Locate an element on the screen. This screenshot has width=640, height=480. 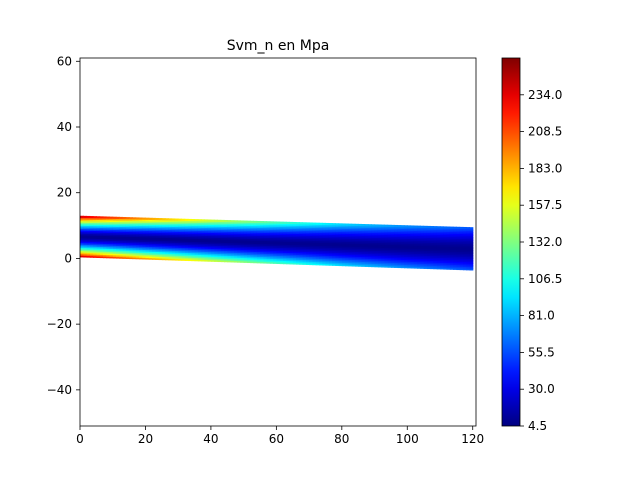
colorbar-tick-label: 234.0 is located at coordinates (545, 95).